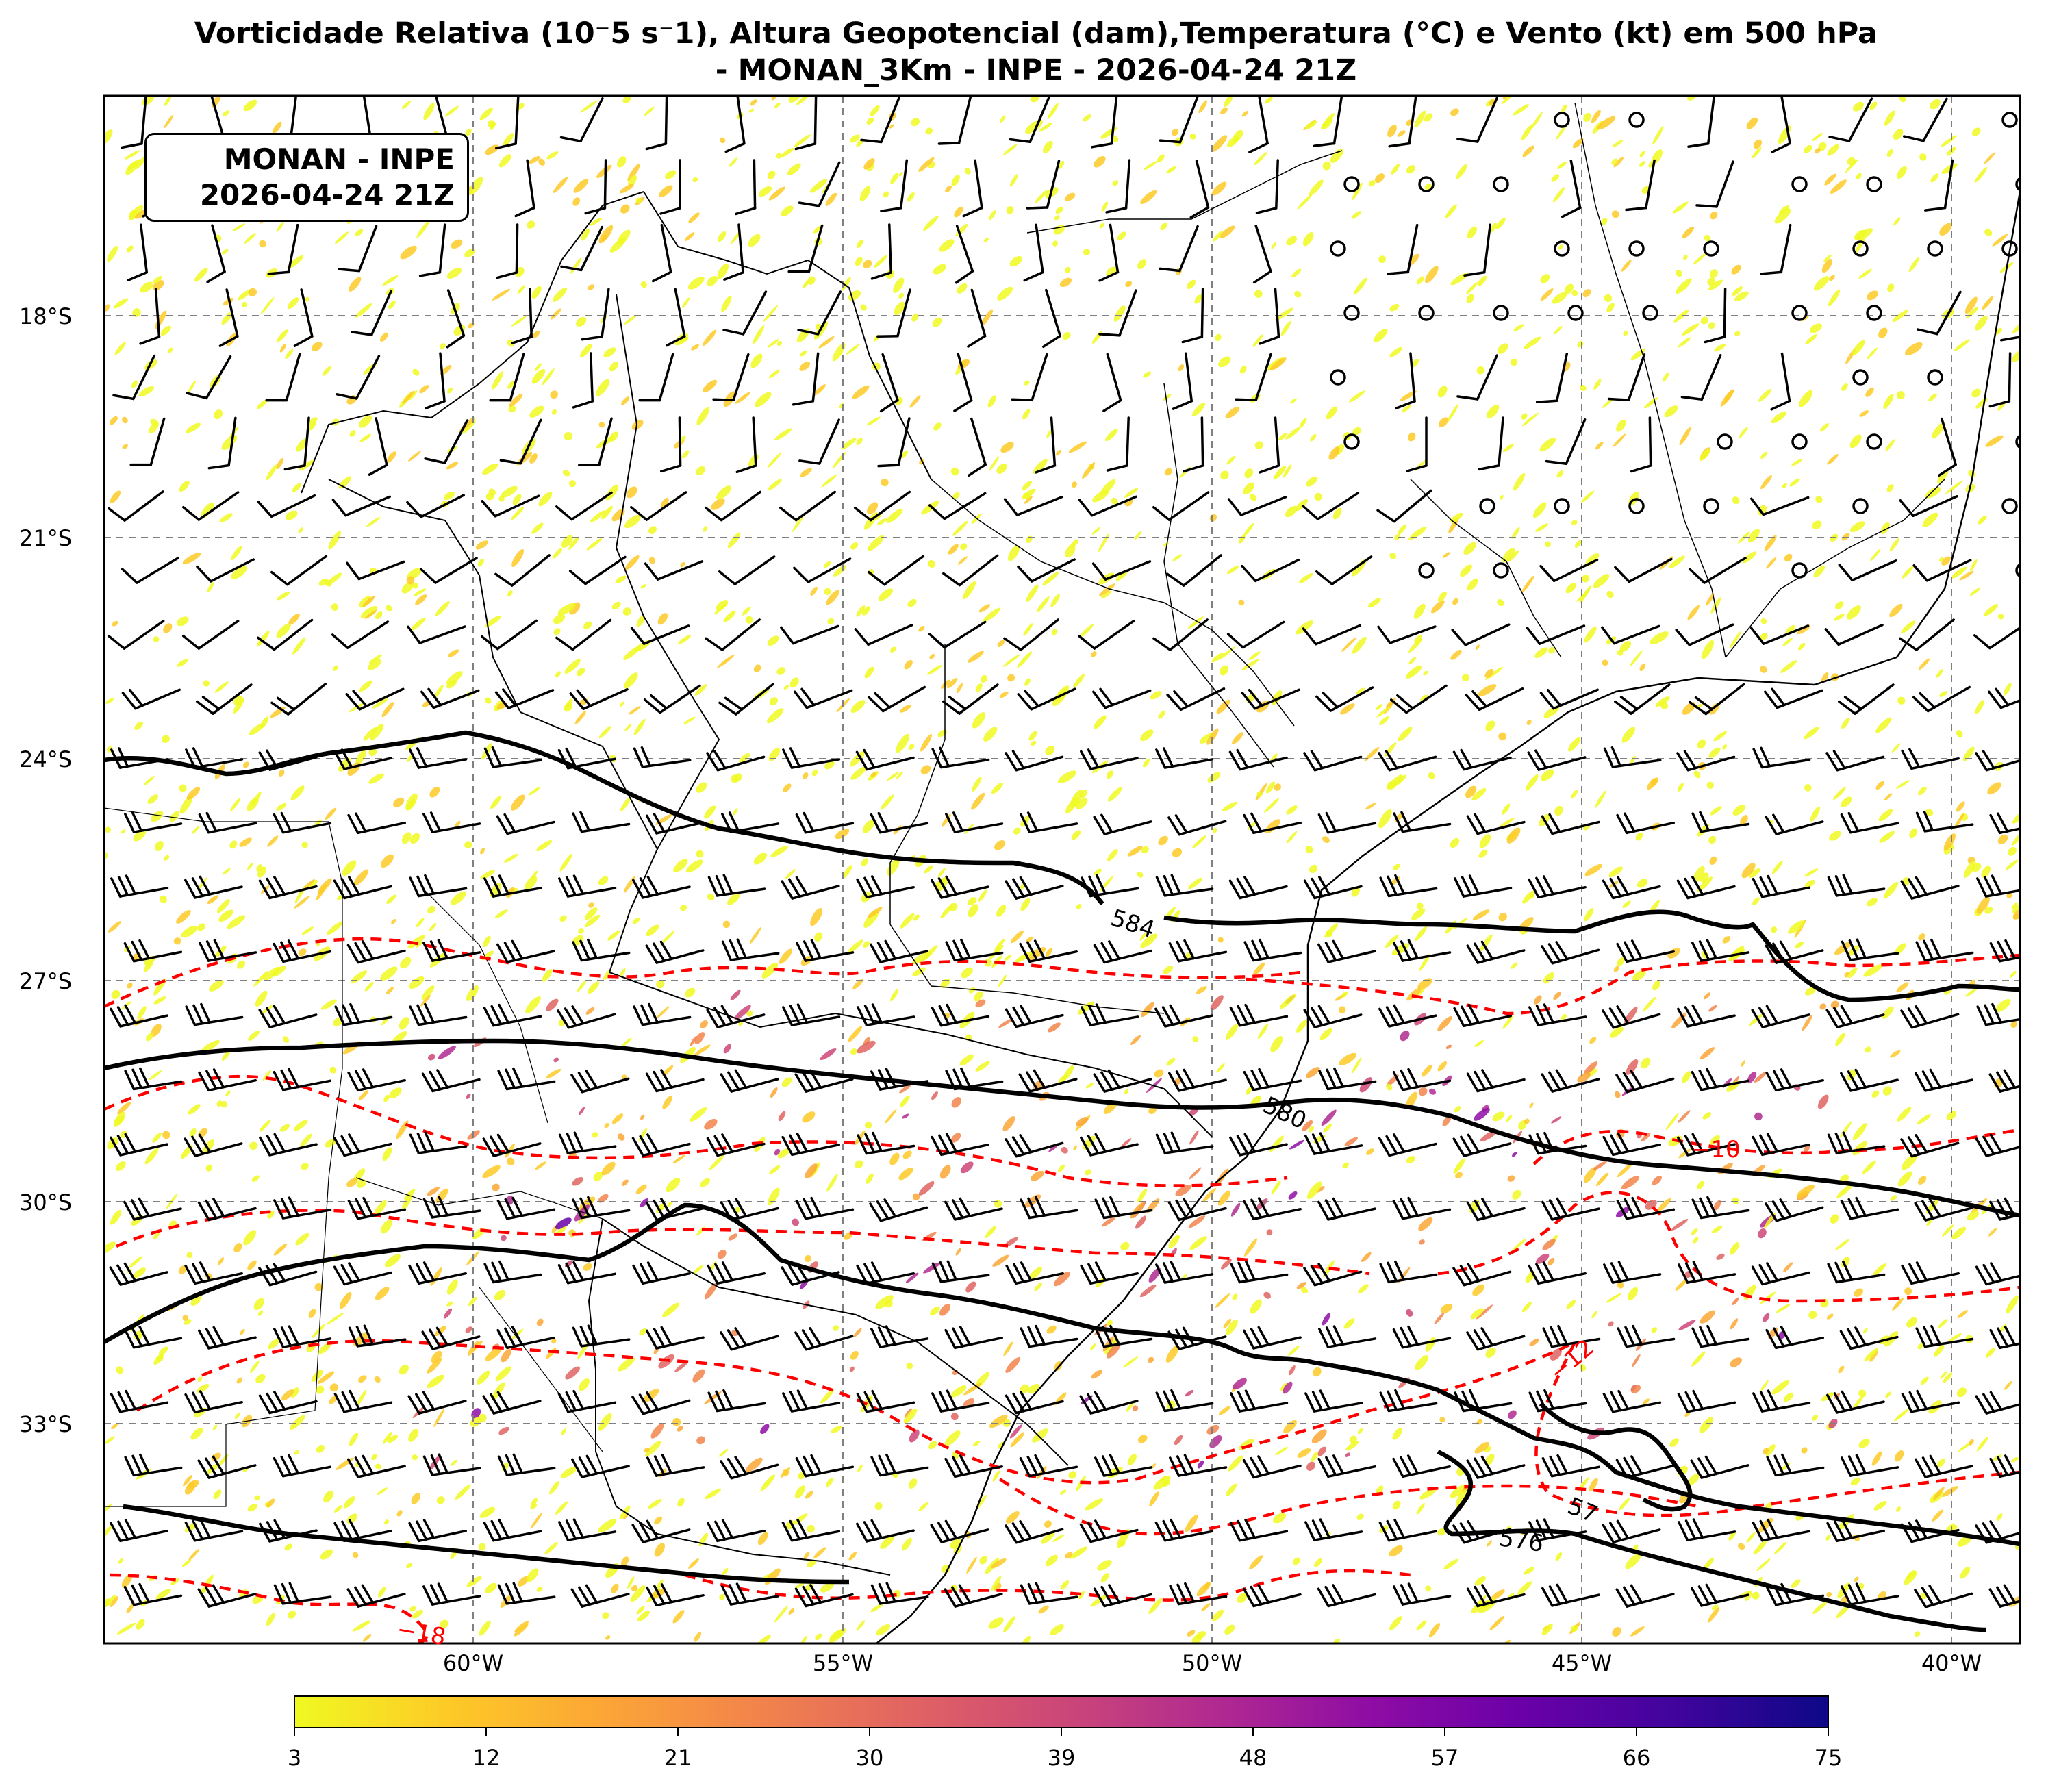 The width and height of the screenshot is (2072, 1792). I want to click on temp-label-m12: −12, so click(1572, 1360).